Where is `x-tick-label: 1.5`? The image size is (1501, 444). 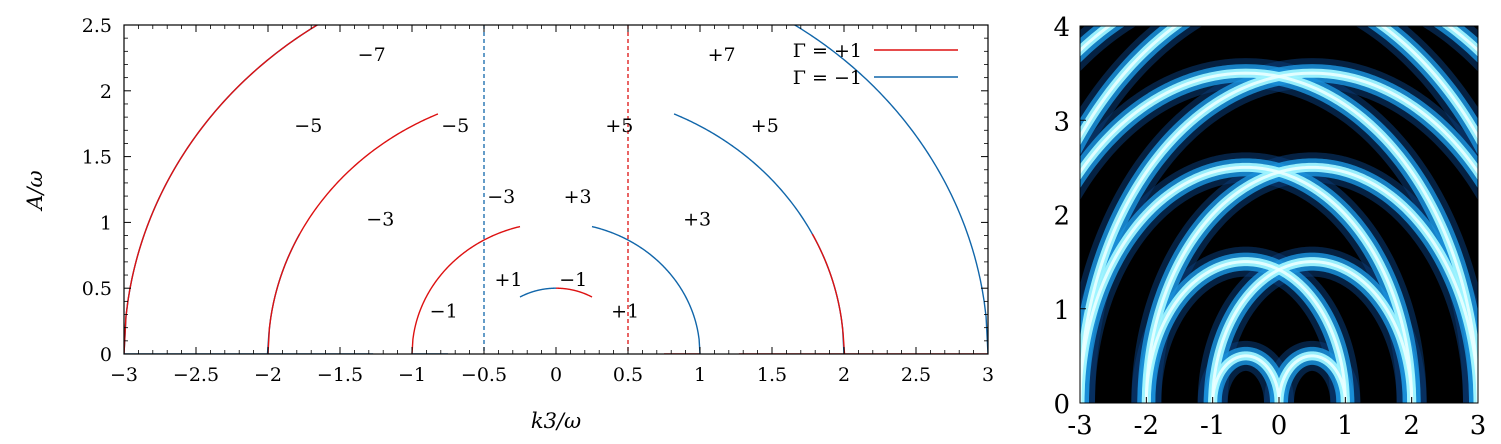 x-tick-label: 1.5 is located at coordinates (772, 375).